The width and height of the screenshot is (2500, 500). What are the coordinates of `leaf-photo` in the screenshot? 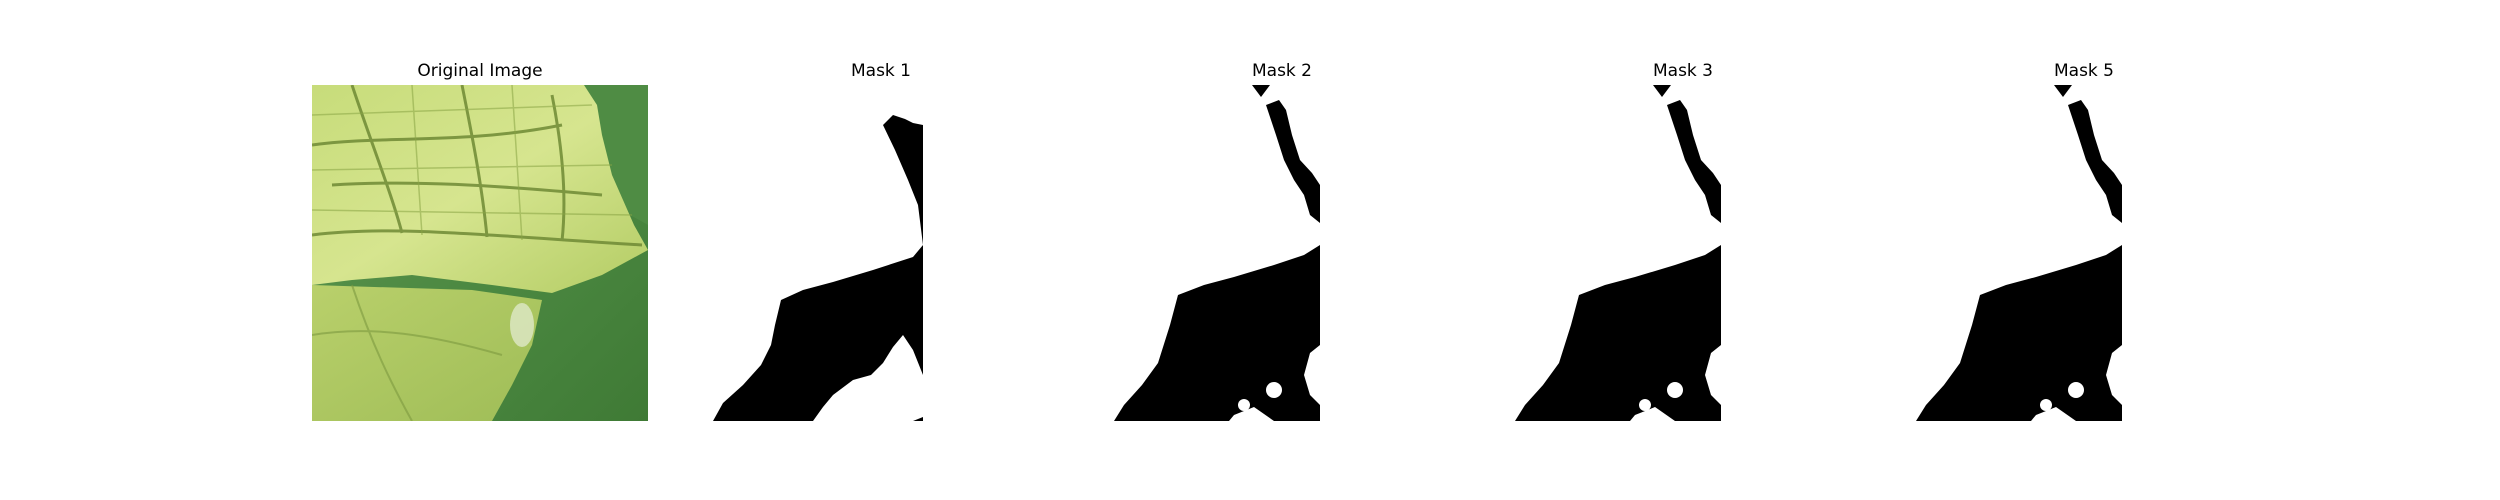 It's located at (480, 253).